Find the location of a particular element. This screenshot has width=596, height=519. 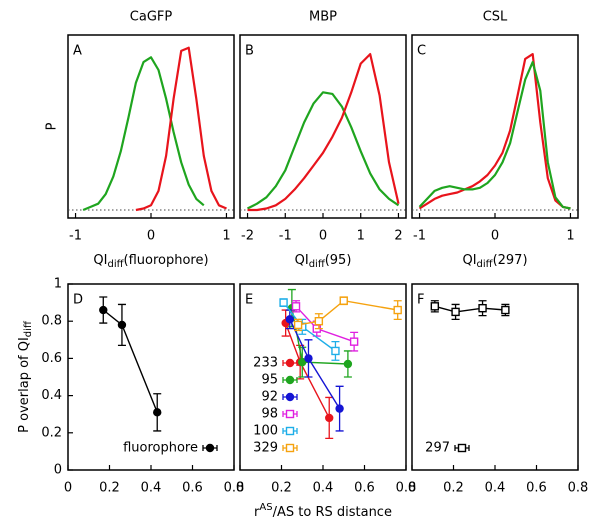

x-axis-label: QIdiff(95) is located at coordinates (323, 262).